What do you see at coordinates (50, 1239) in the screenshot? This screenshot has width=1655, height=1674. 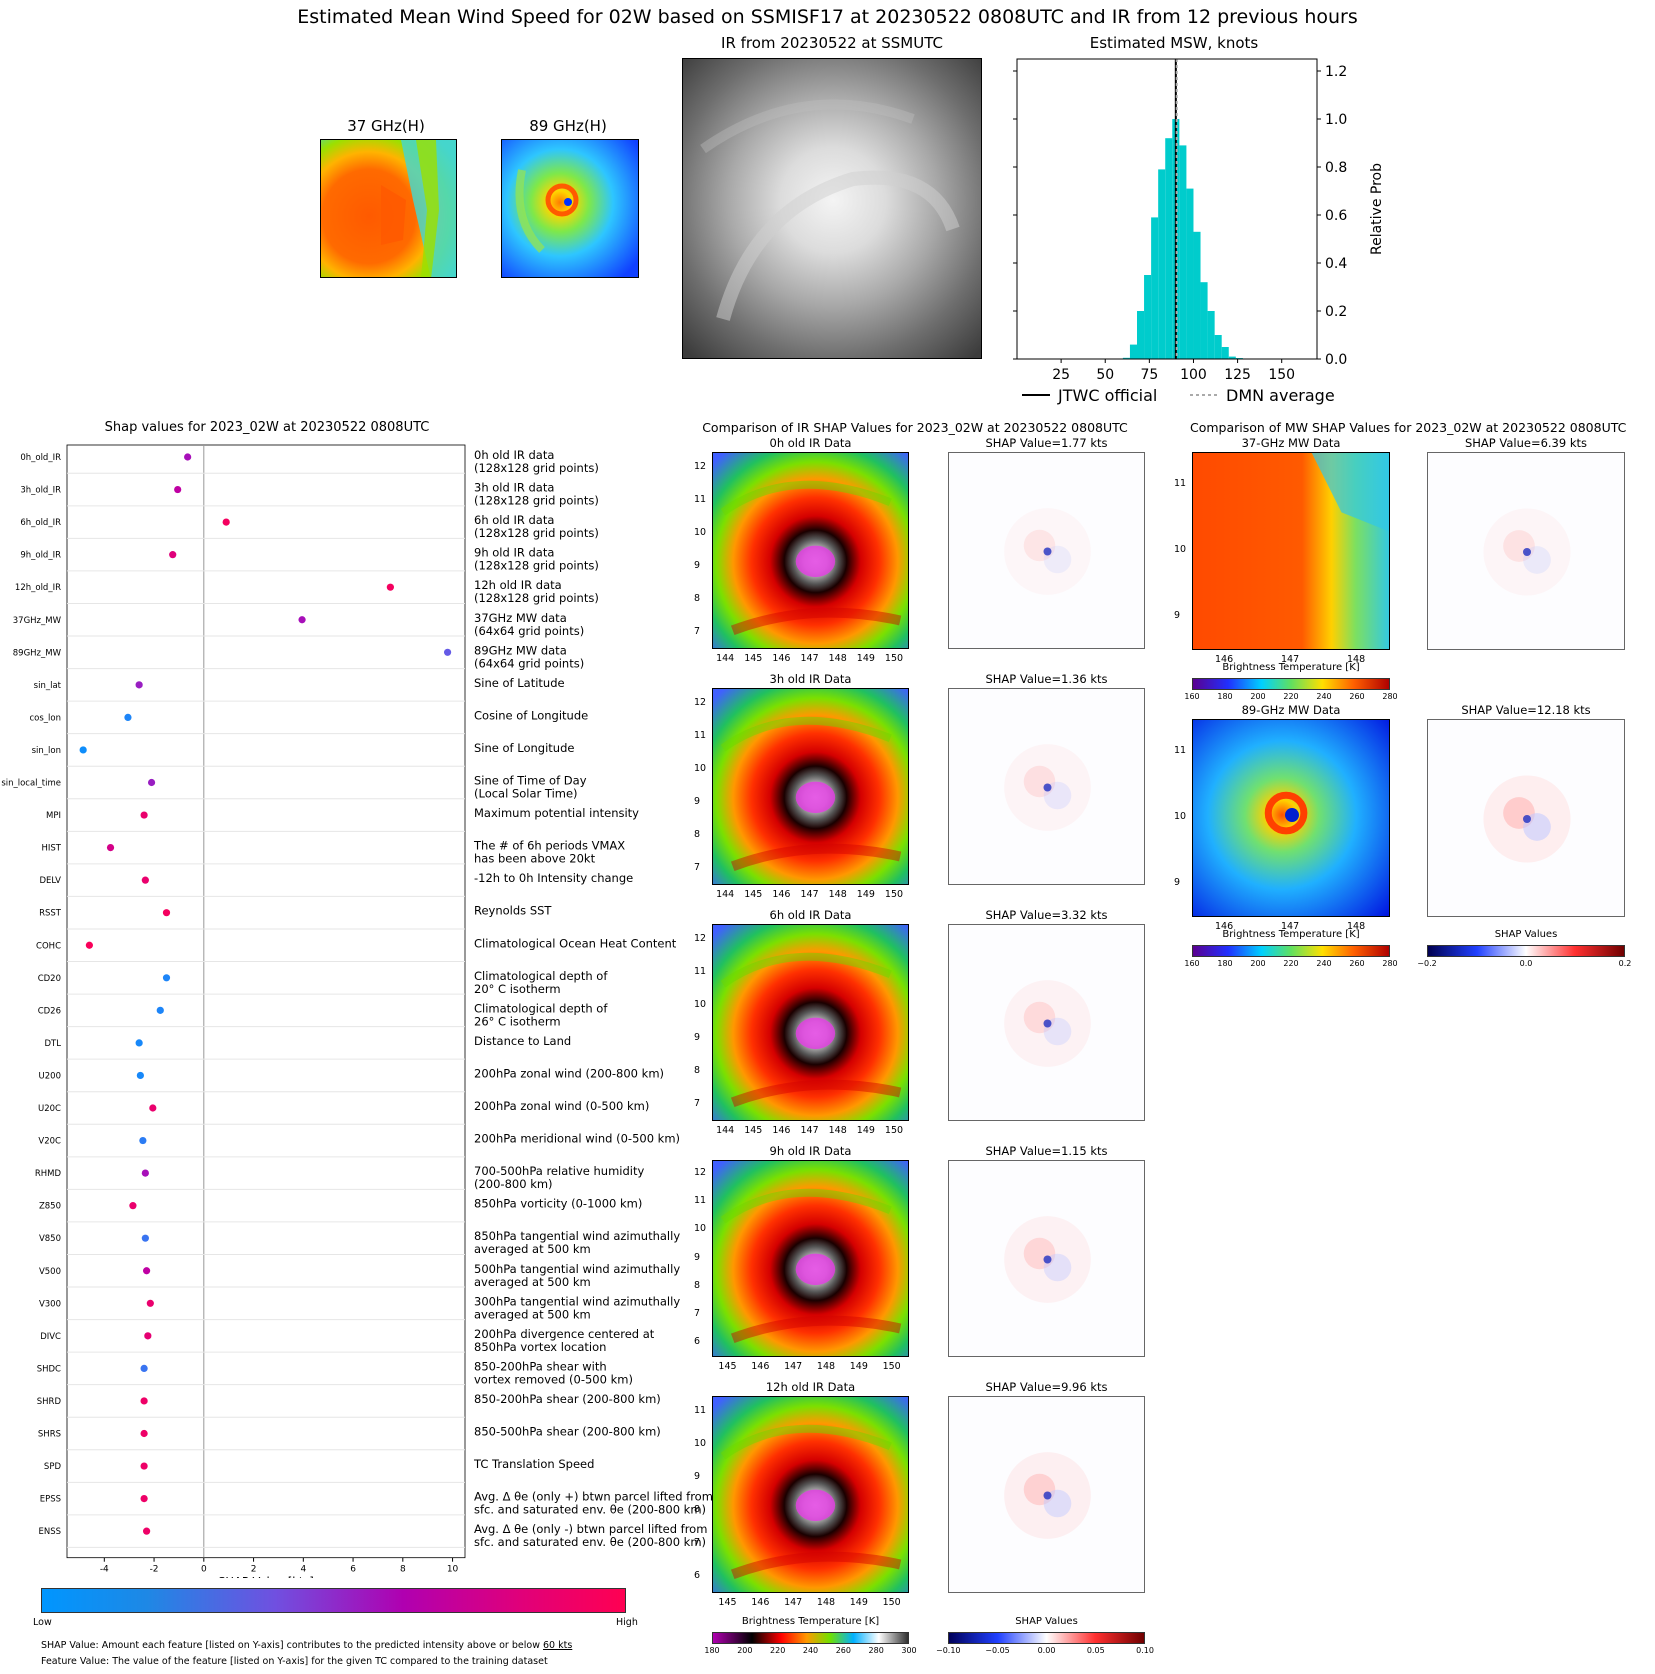 I see `feature-name: V850` at bounding box center [50, 1239].